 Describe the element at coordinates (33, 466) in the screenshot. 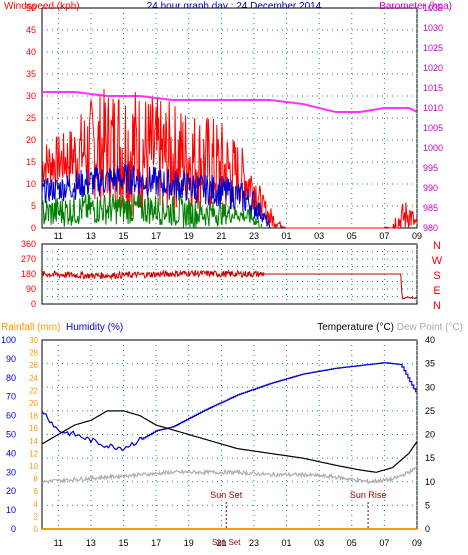

I see `rainfall-tick-label: 10` at that location.